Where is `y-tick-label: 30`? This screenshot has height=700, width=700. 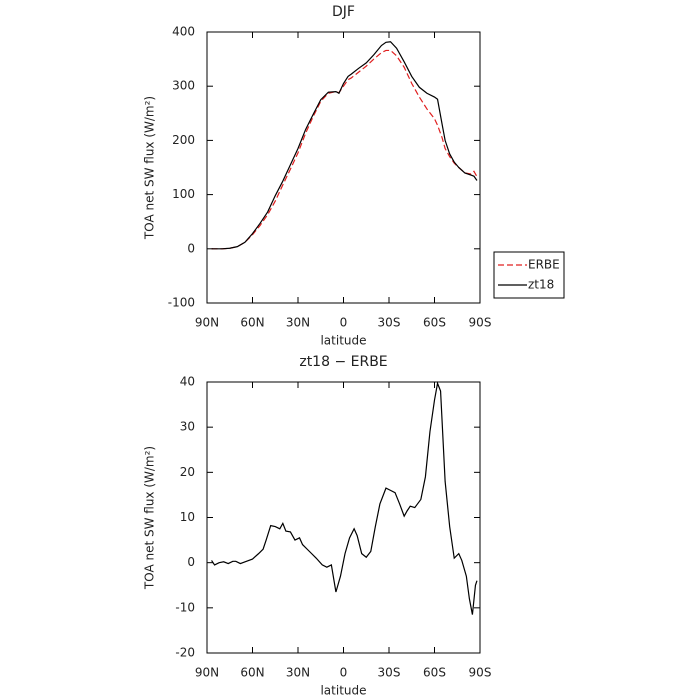
y-tick-label: 30 is located at coordinates (187, 427).